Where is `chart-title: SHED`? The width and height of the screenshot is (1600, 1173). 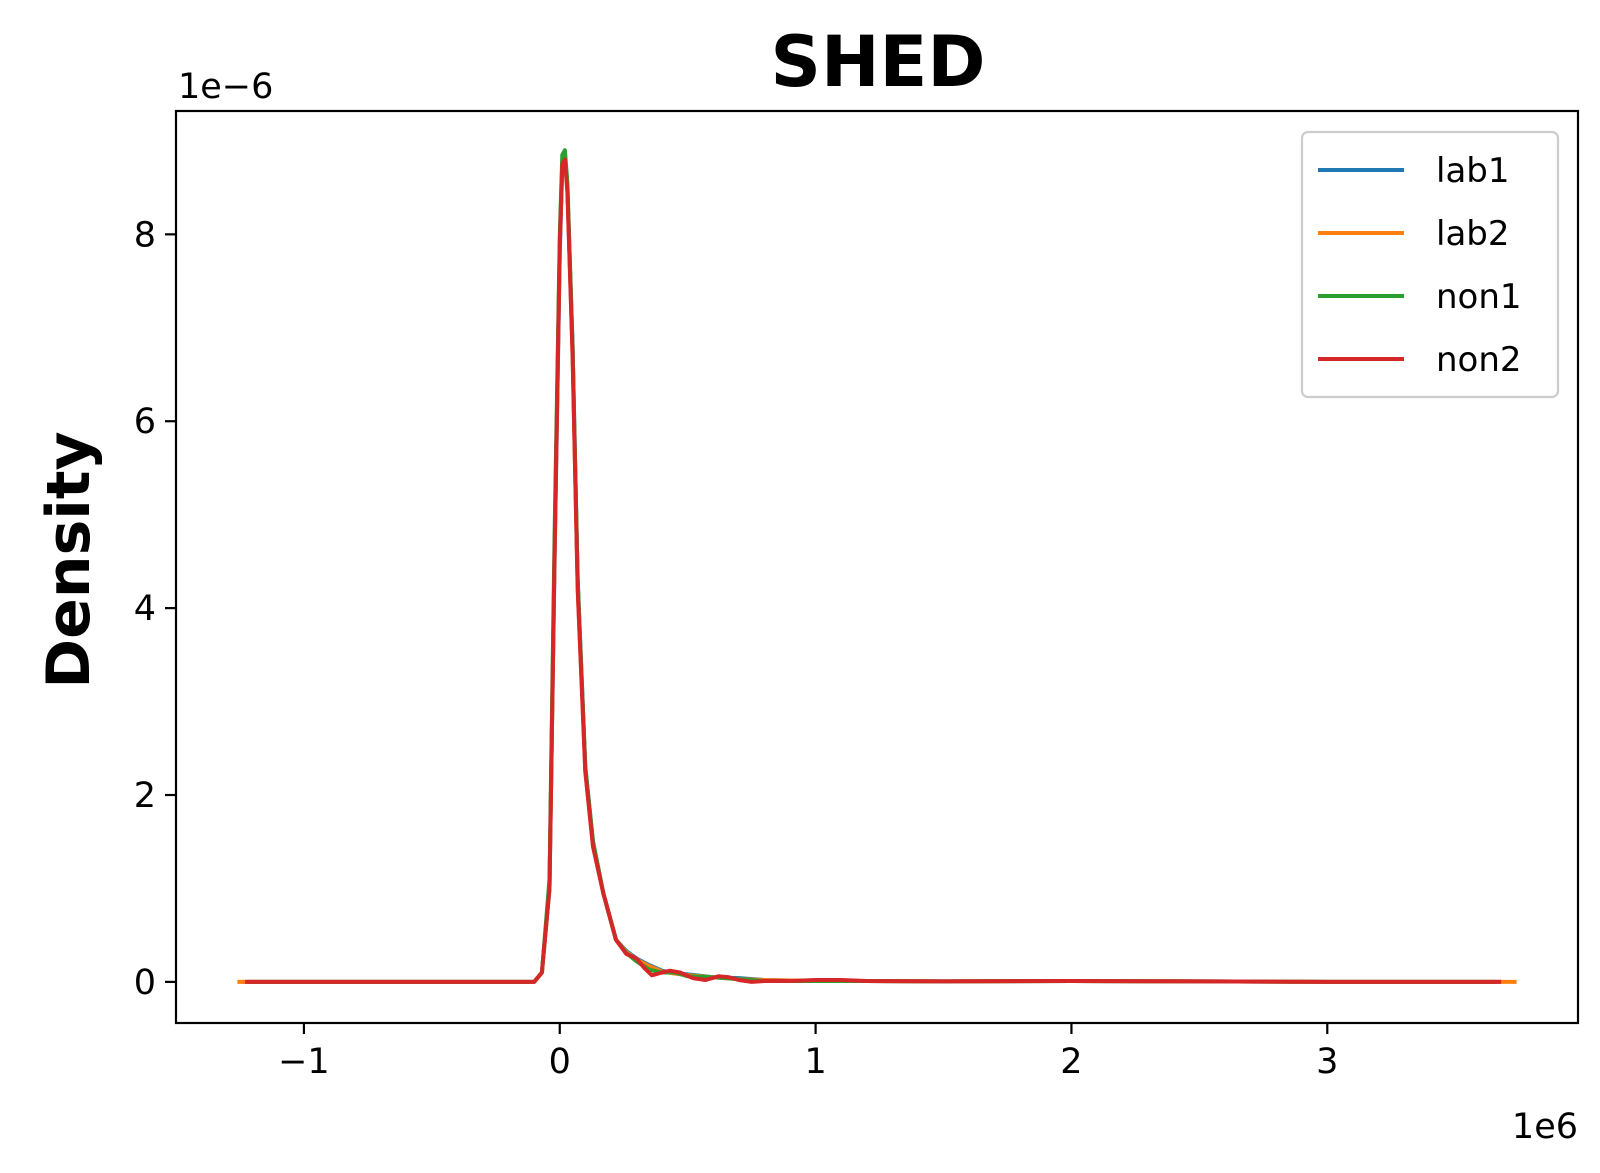 chart-title: SHED is located at coordinates (878, 62).